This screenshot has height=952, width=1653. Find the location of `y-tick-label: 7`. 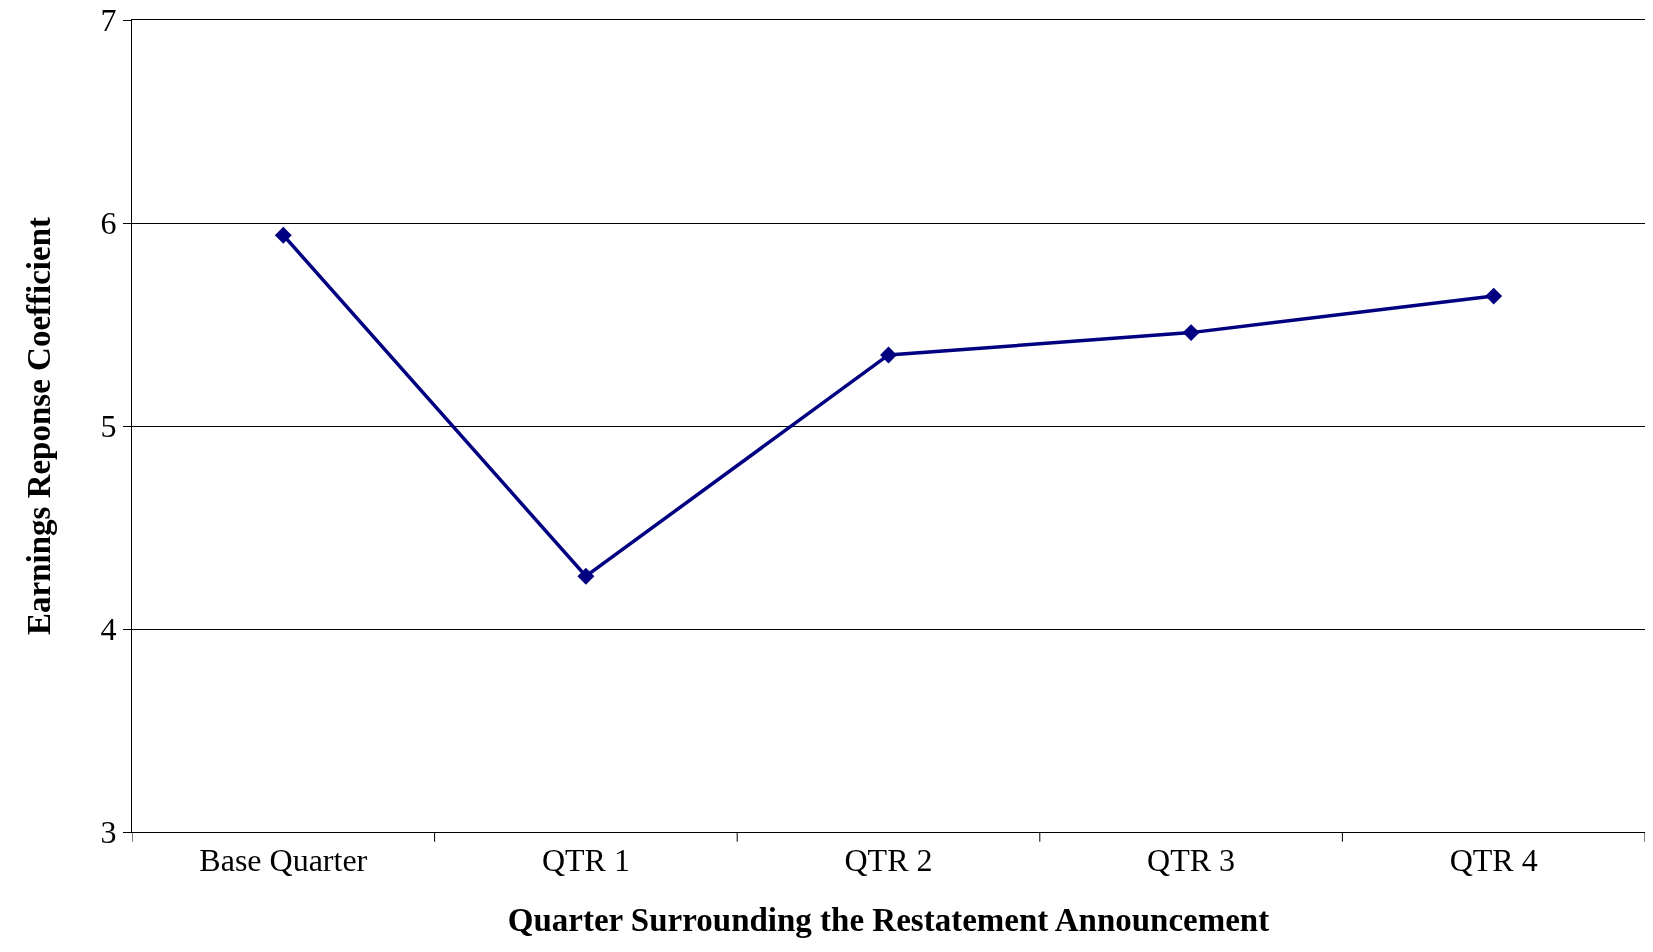

y-tick-label: 7 is located at coordinates (108, 20).